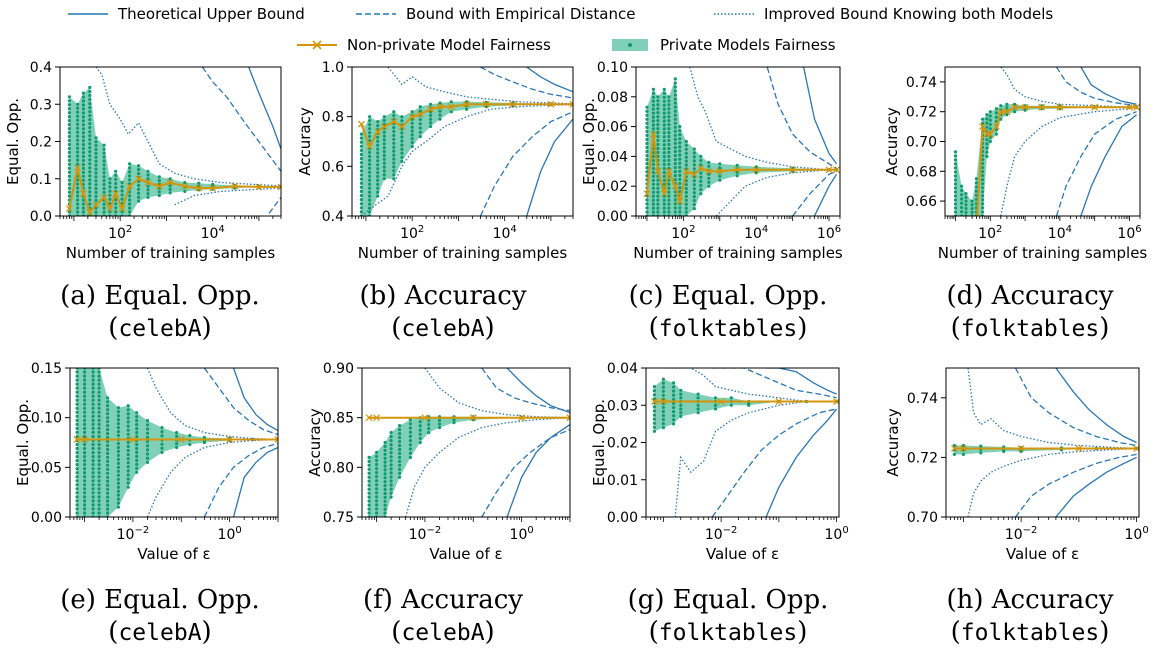  I want to click on caption-title: (e) Equal. Opp., so click(160, 600).